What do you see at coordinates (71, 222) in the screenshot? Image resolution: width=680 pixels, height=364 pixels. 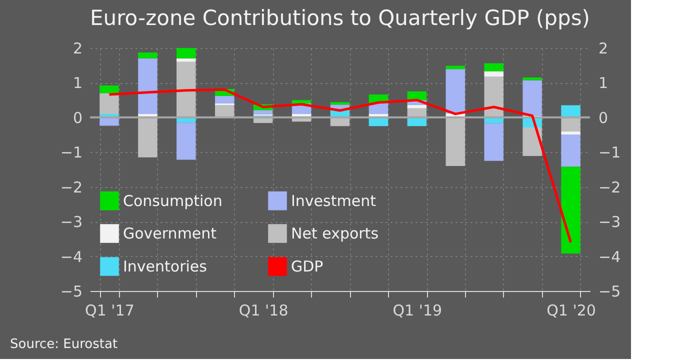 I see `y-tick-label: −3` at bounding box center [71, 222].